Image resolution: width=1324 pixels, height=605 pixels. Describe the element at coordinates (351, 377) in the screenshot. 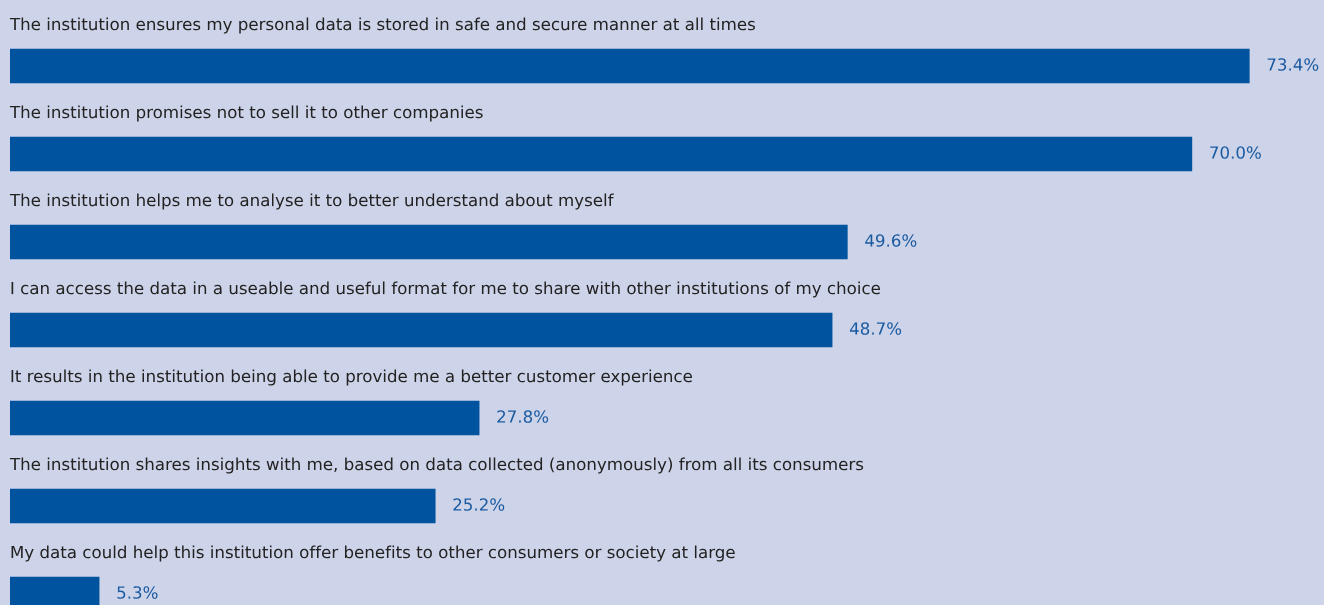

I see `y-tick-label: It results in the institution being able to provide me a better customer experience` at that location.